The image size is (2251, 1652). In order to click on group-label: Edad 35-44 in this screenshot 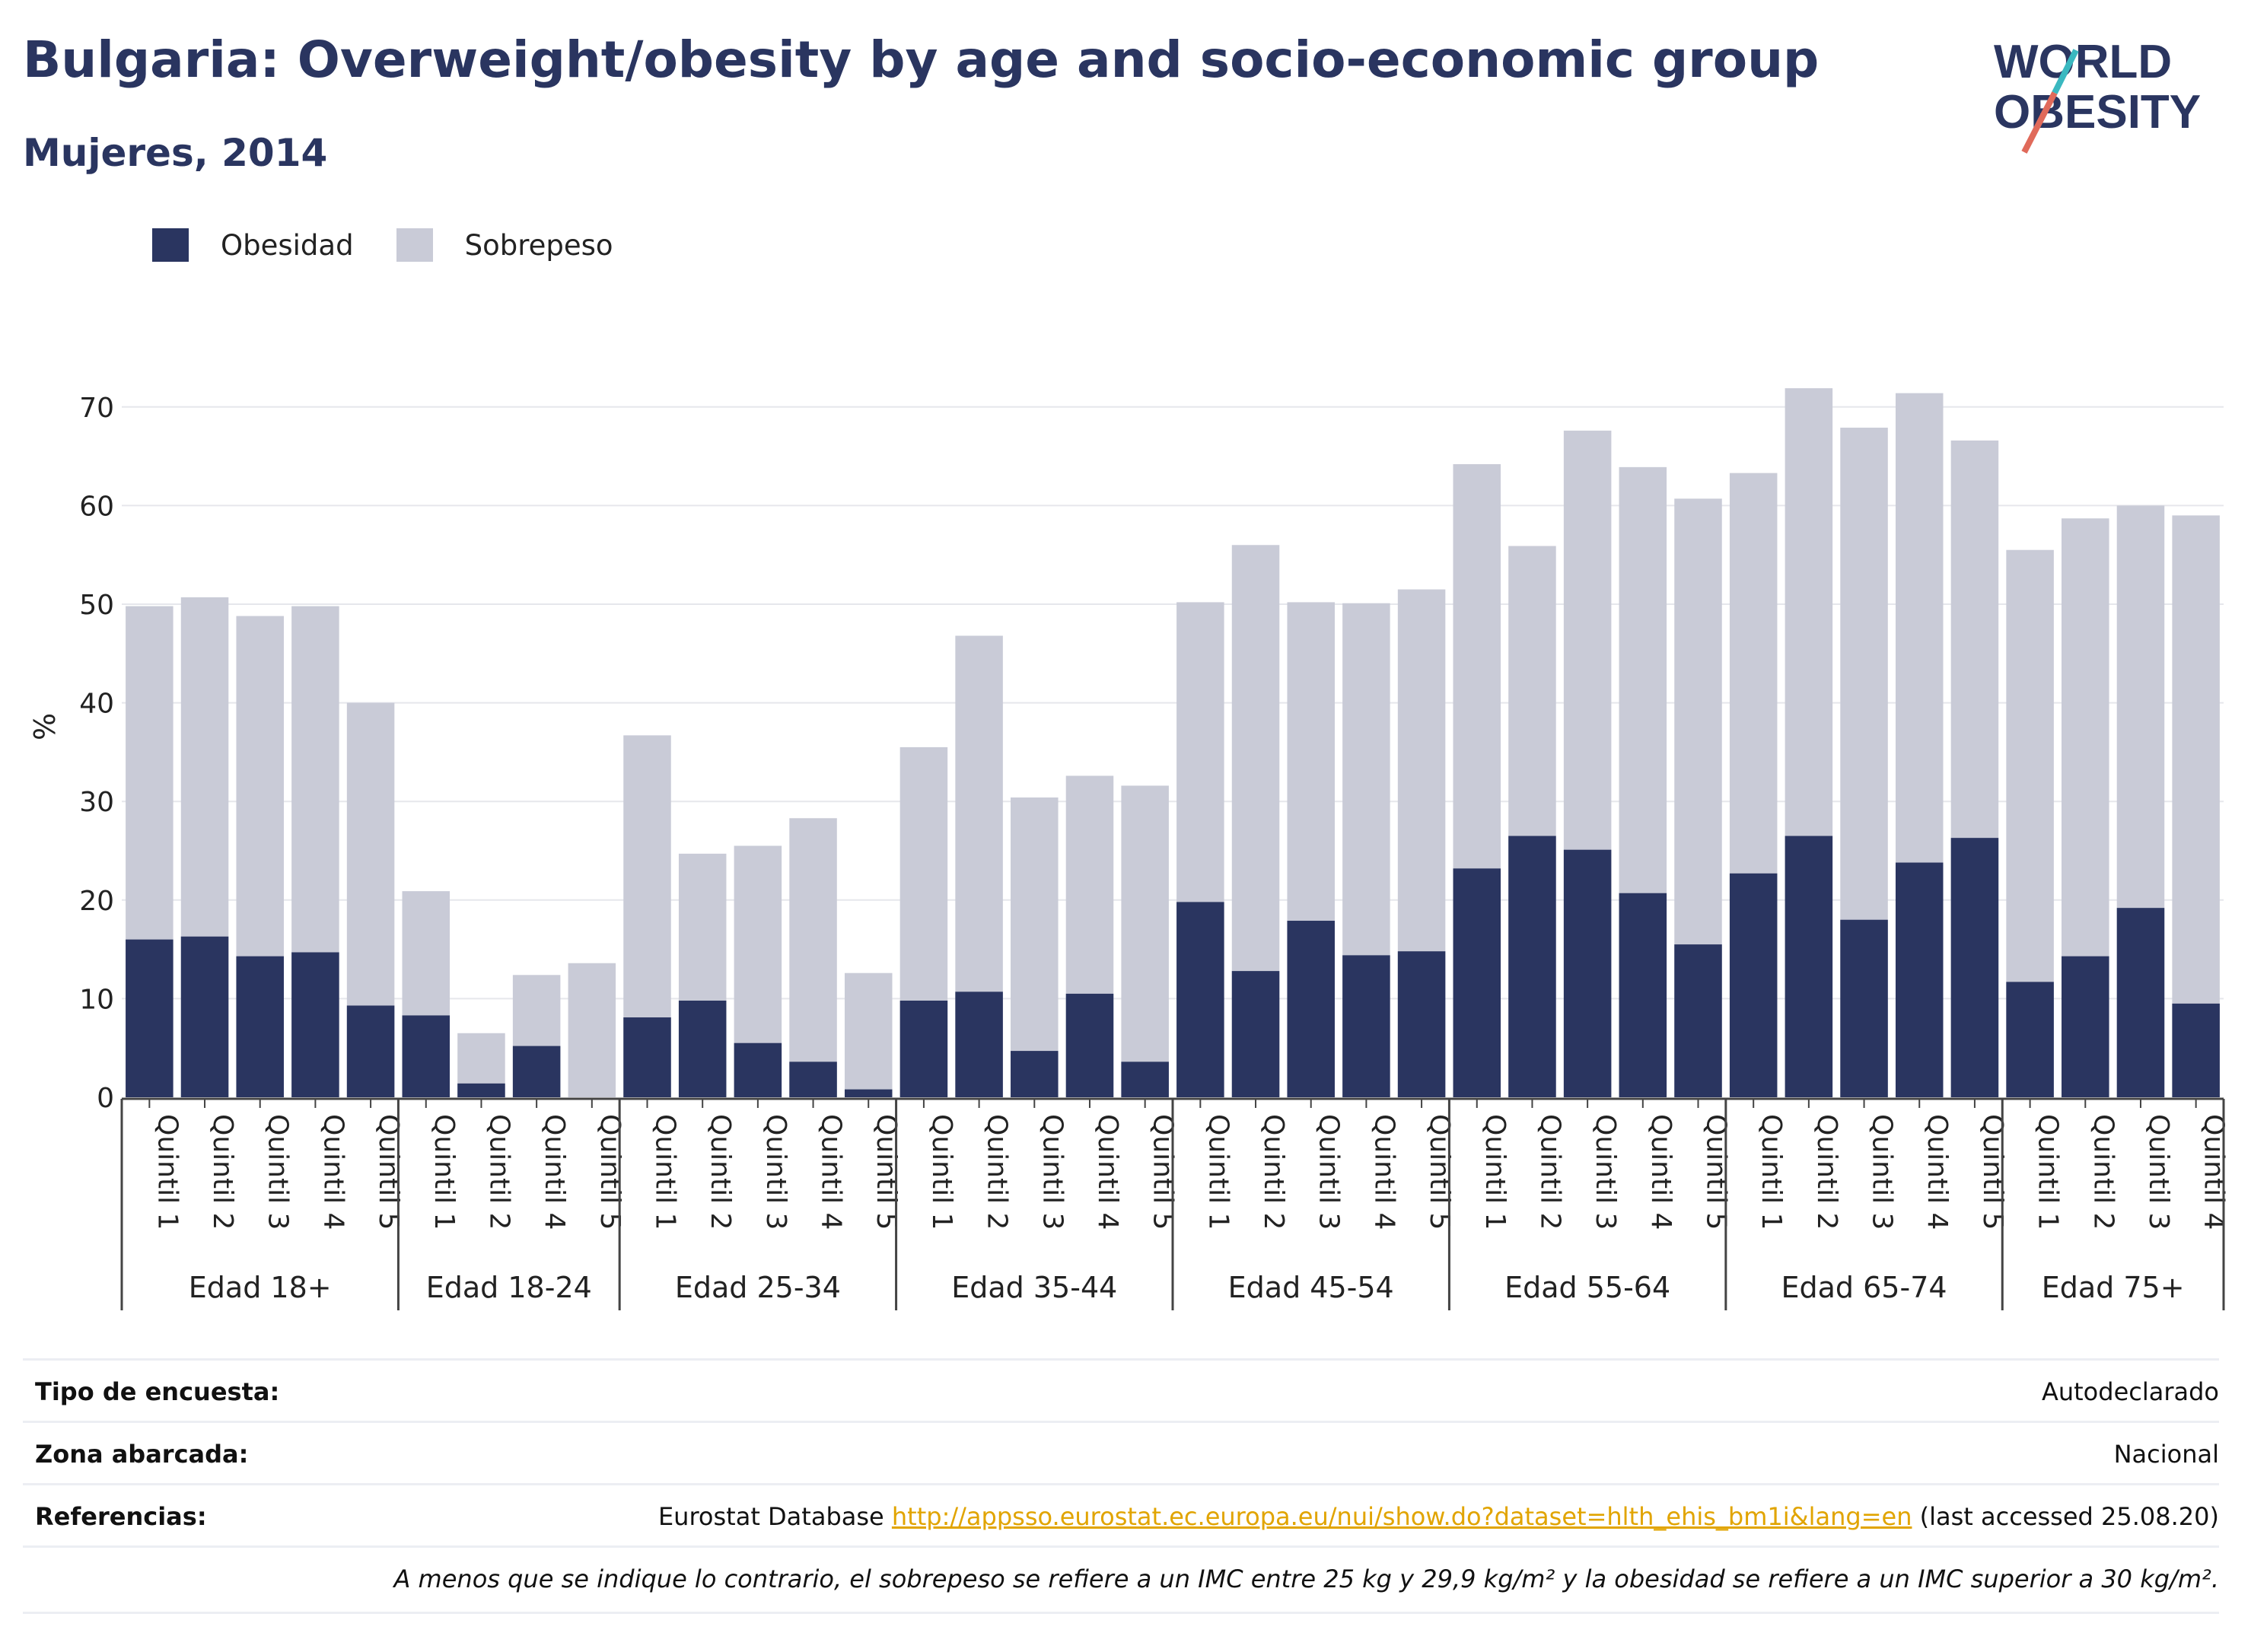, I will do `click(1034, 1287)`.